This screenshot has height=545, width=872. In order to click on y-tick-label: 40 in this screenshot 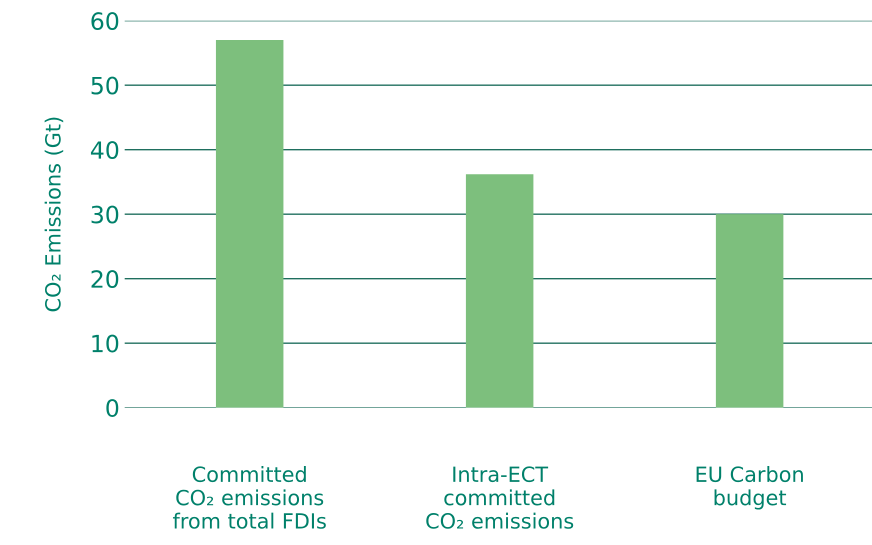, I will do `click(104, 150)`.